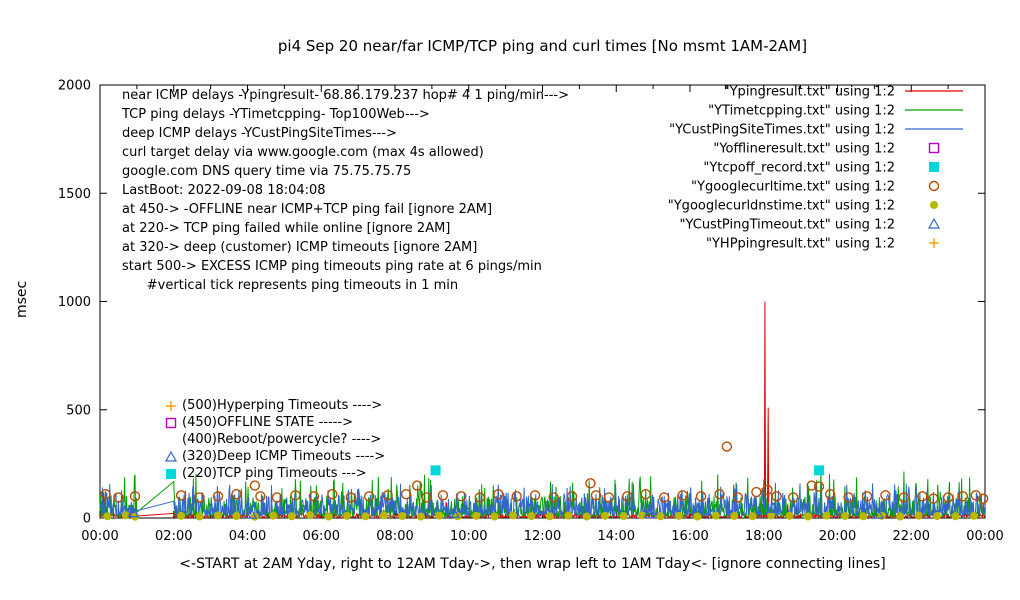 This screenshot has width=1020, height=600. Describe the element at coordinates (781, 206) in the screenshot. I see `legend-label: "Ygooglecurldnstime.txt" using 1:2` at that location.